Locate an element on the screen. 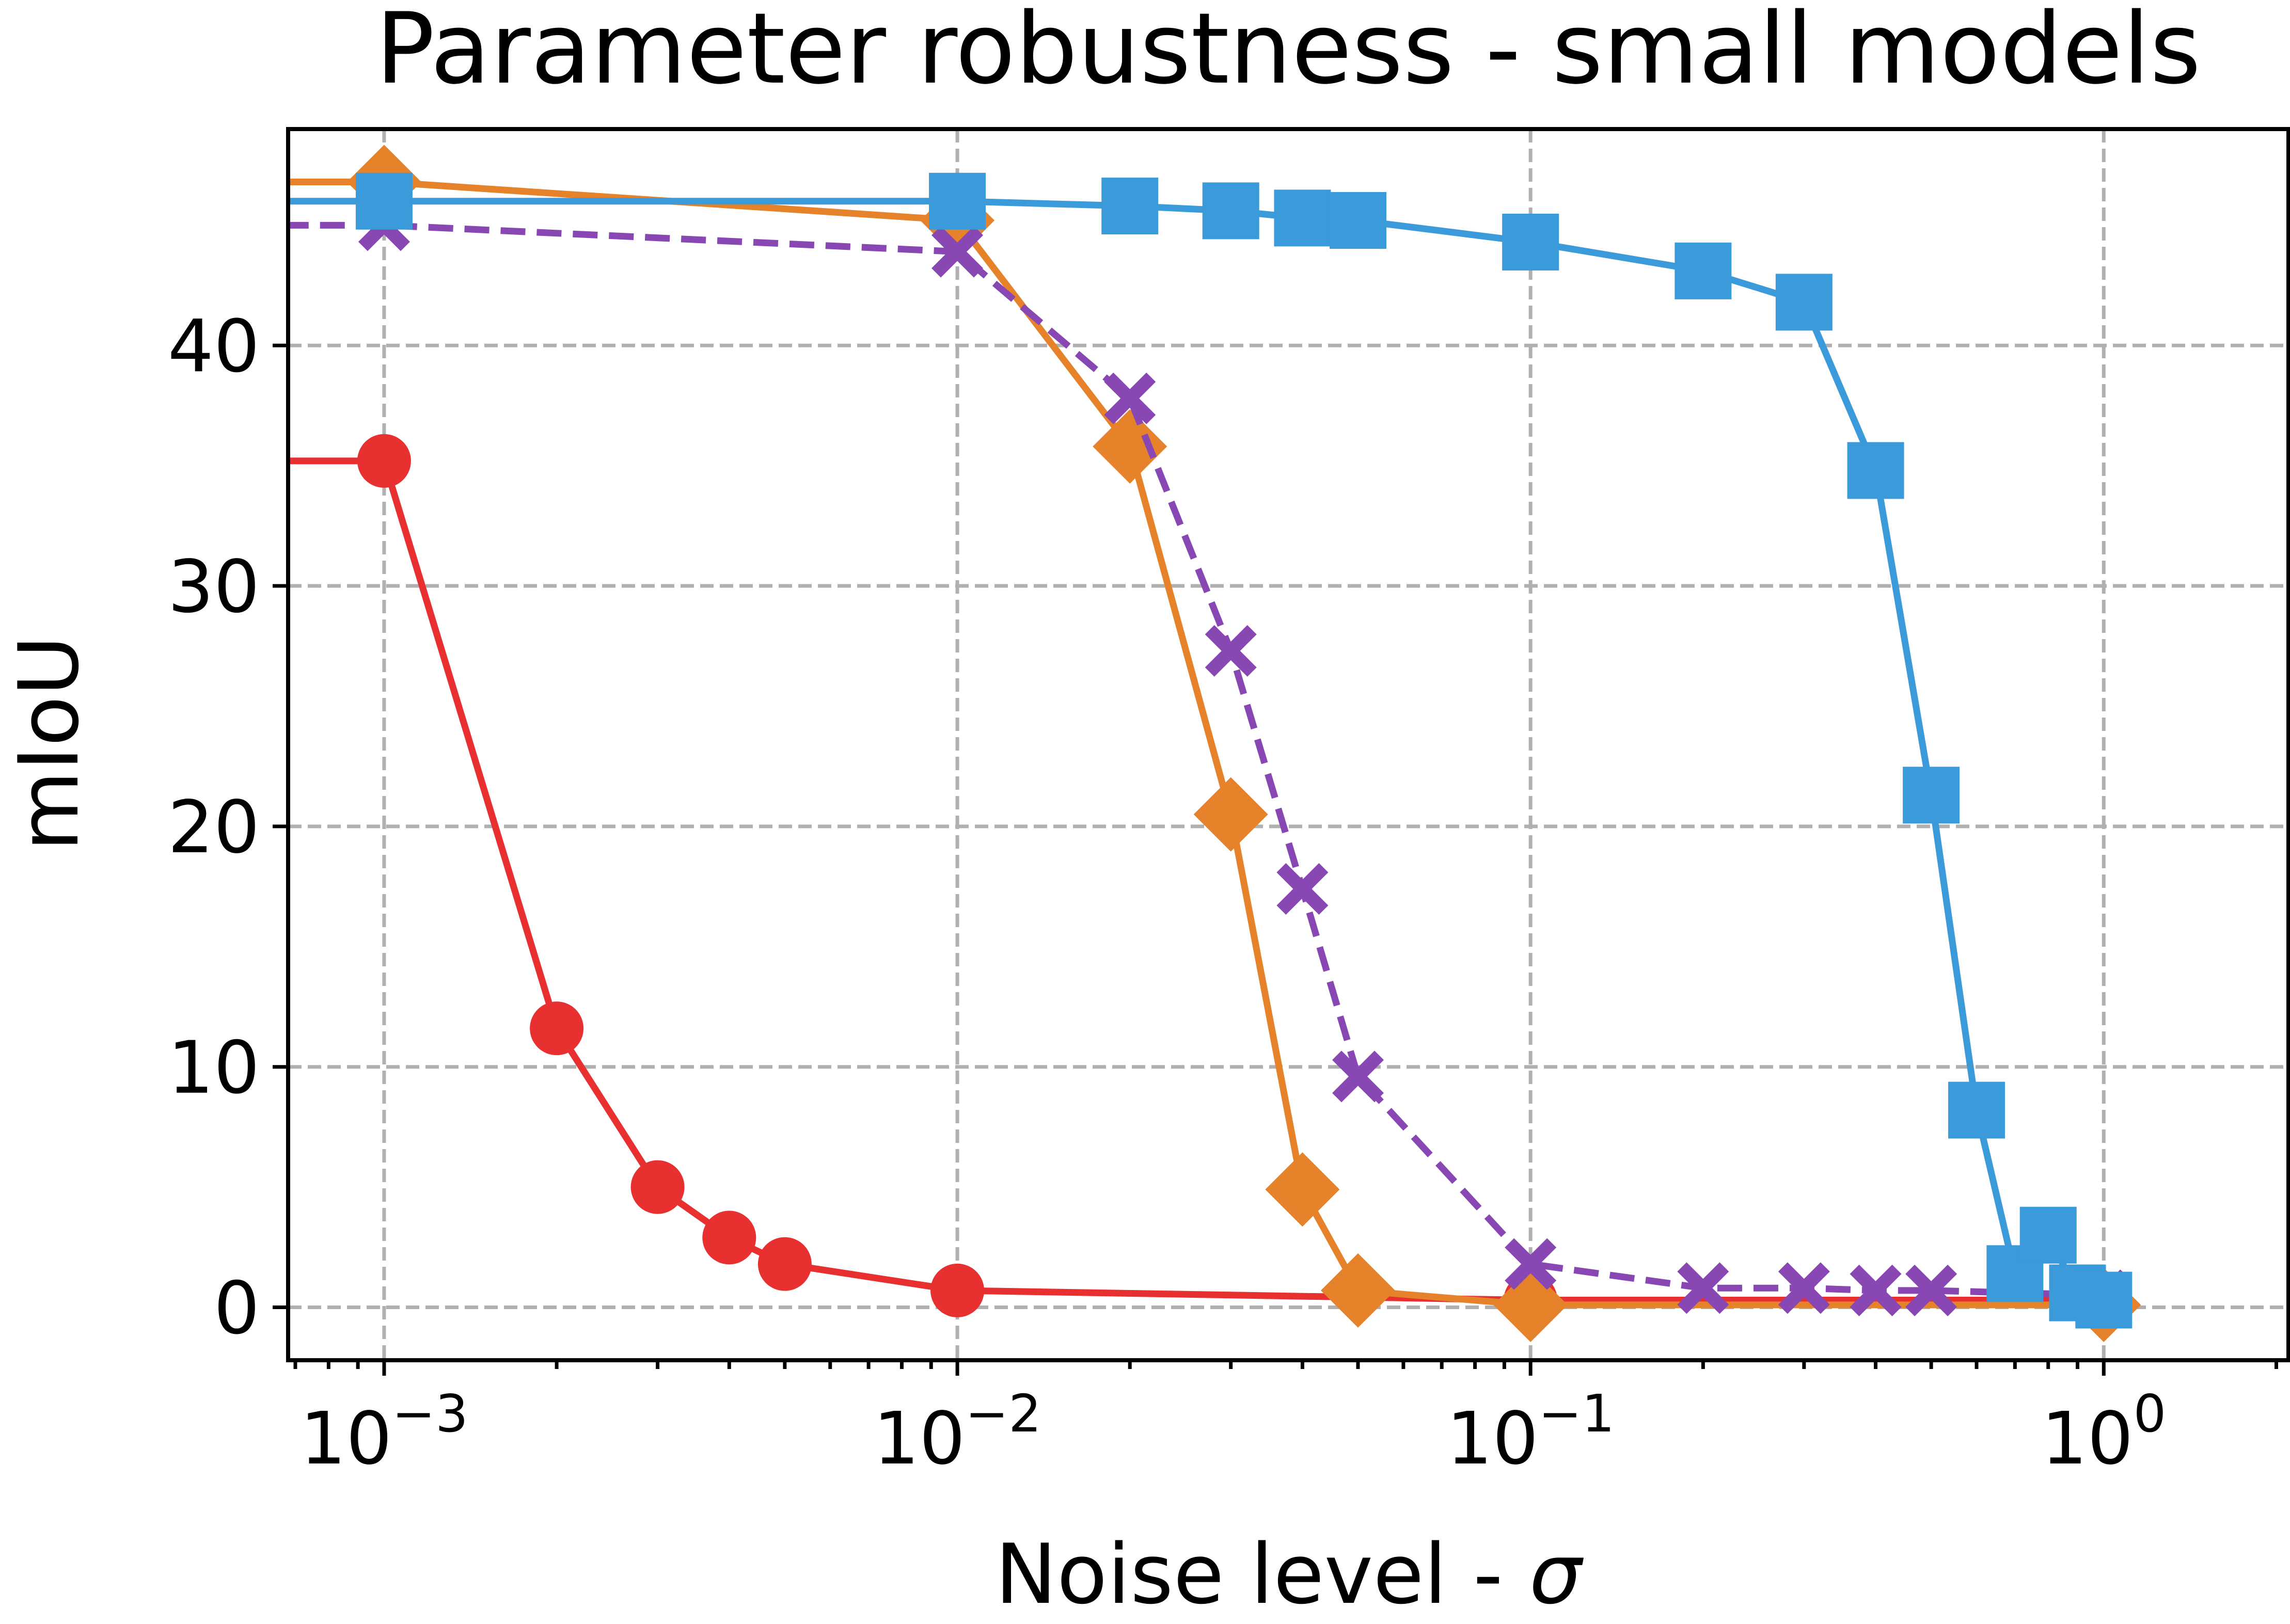 This screenshot has width=2290, height=1624. y-axis-label: mIoU is located at coordinates (49, 743).